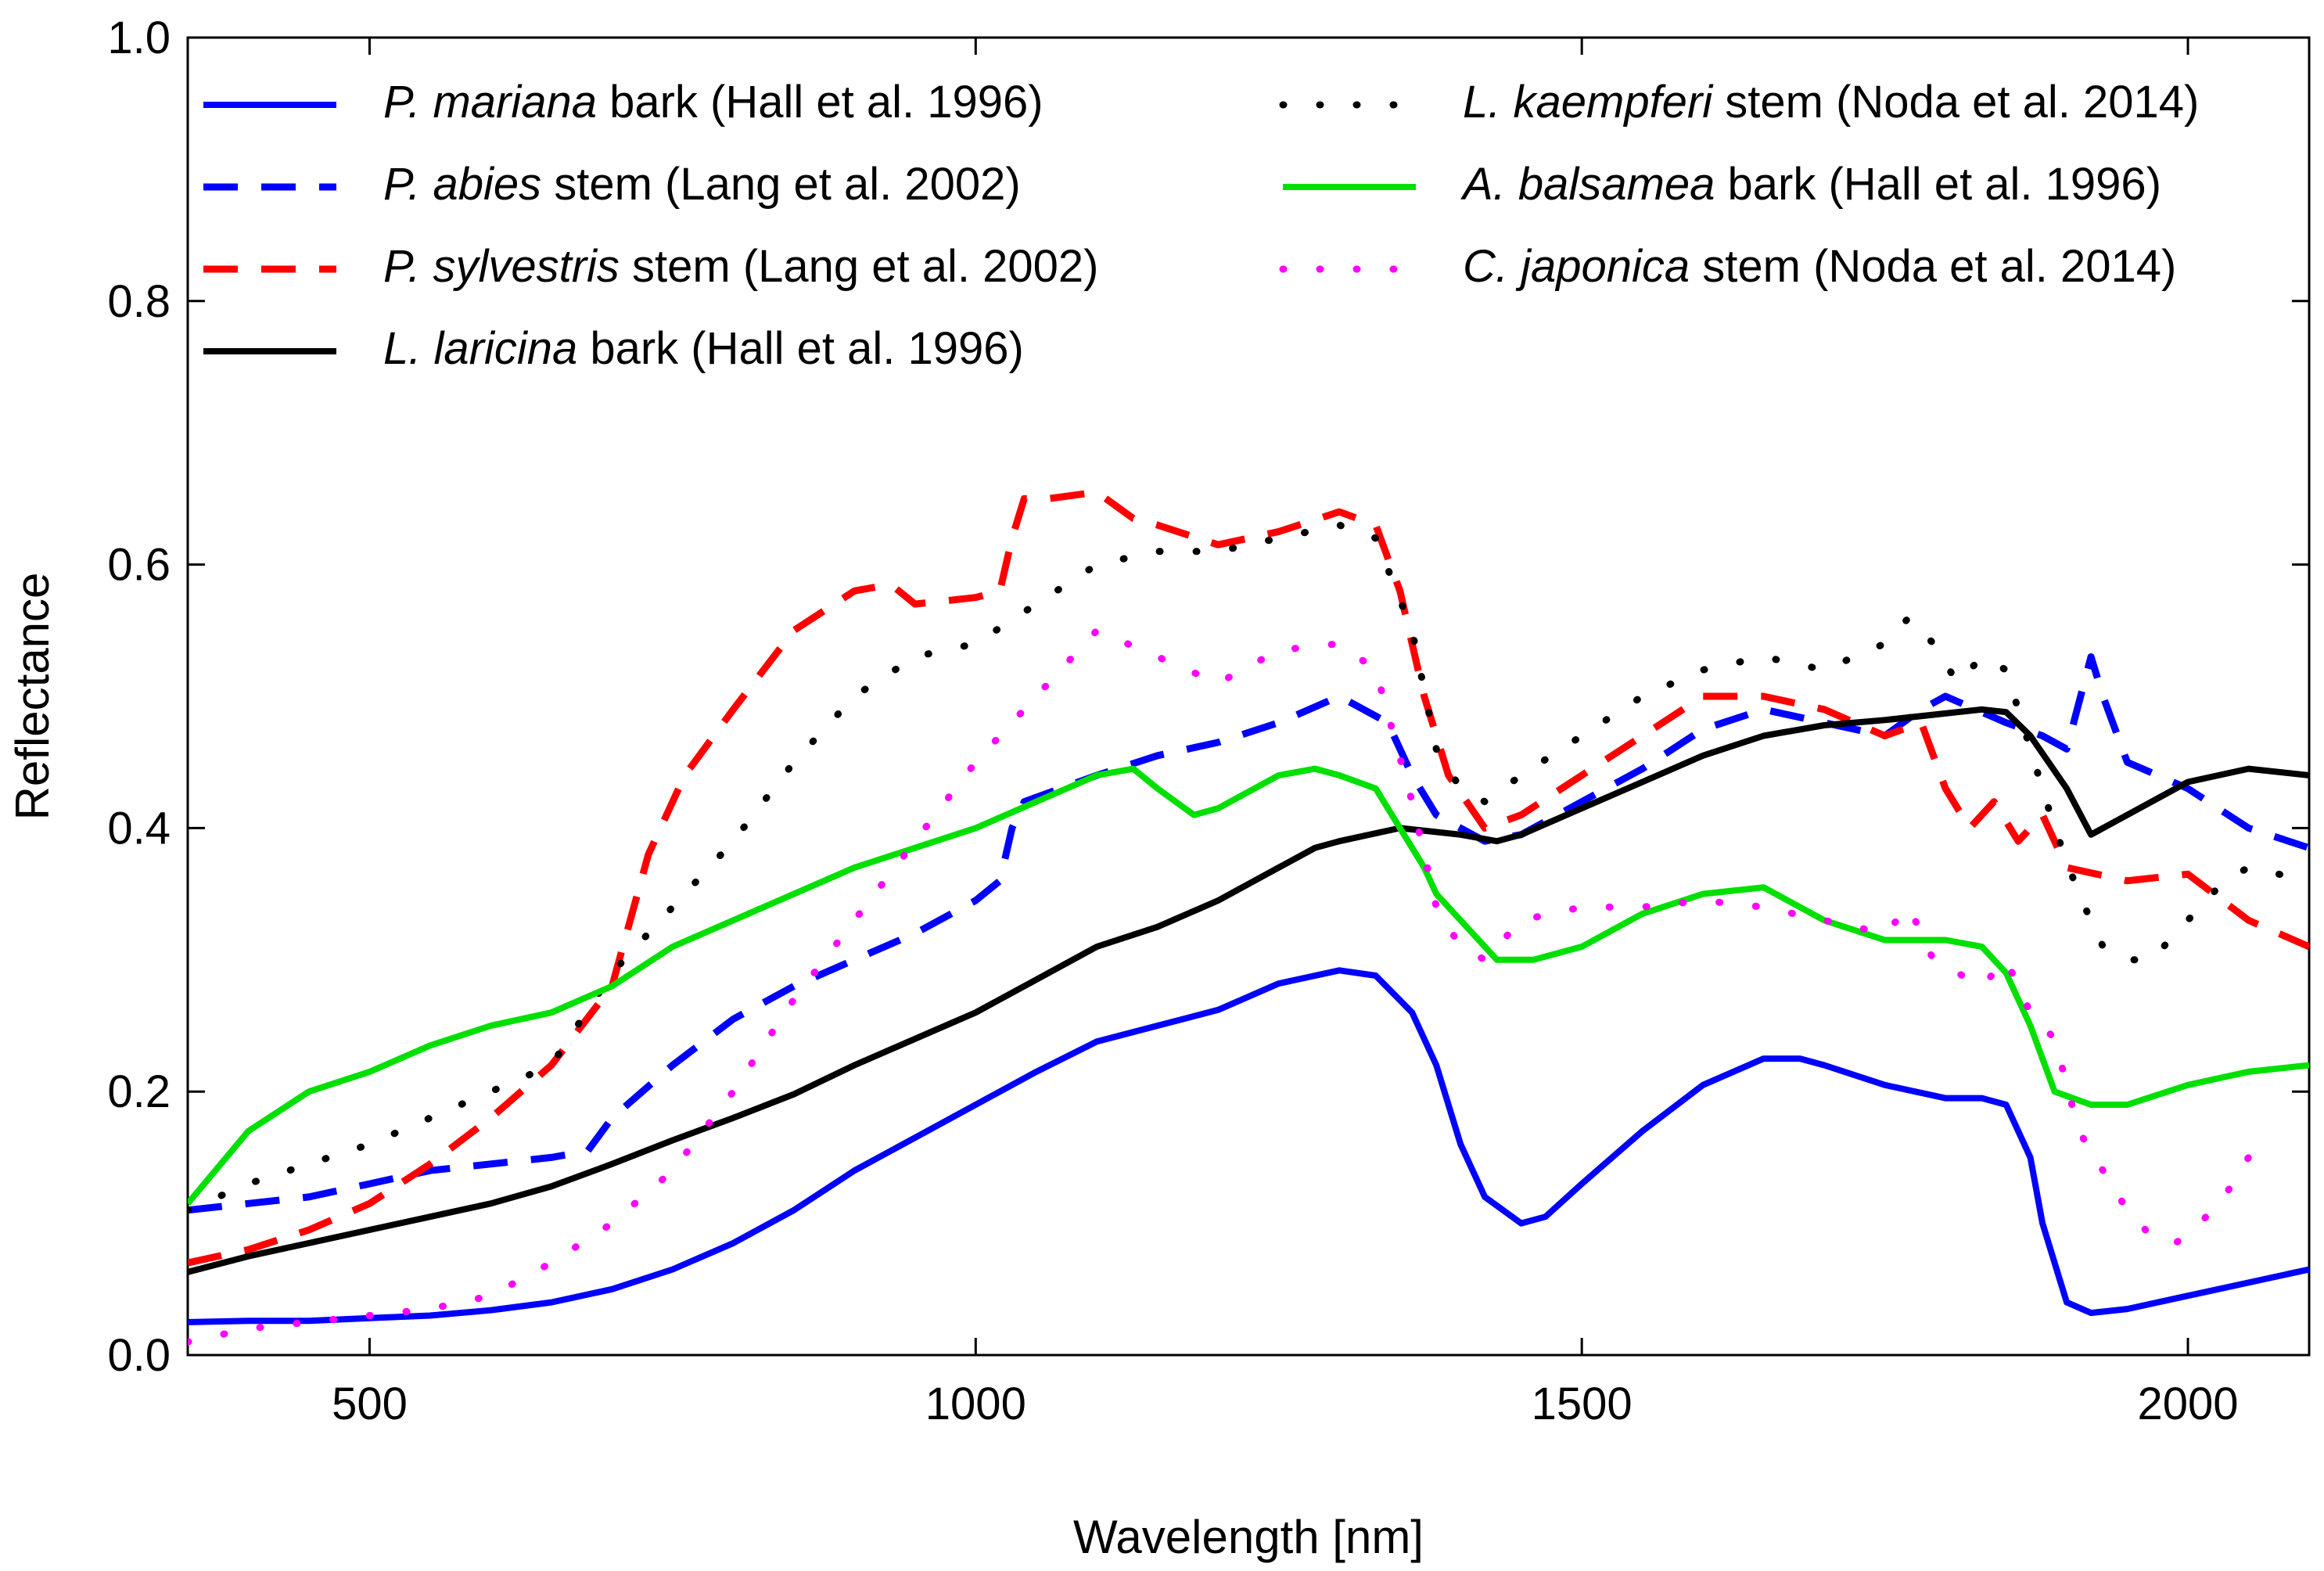  What do you see at coordinates (976, 1404) in the screenshot?
I see `x-tick-label: 1000` at bounding box center [976, 1404].